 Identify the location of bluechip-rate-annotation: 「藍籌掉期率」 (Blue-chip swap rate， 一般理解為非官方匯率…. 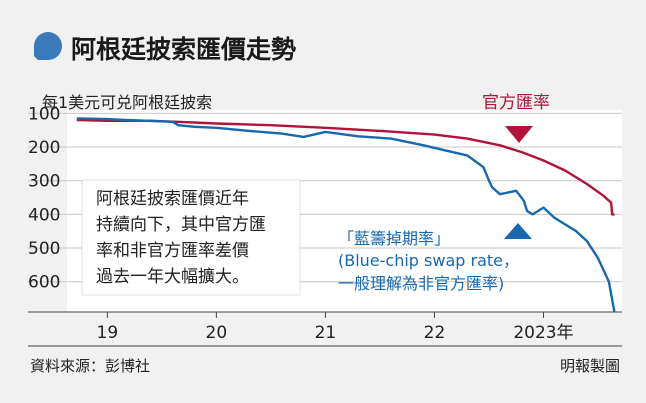
(435, 258).